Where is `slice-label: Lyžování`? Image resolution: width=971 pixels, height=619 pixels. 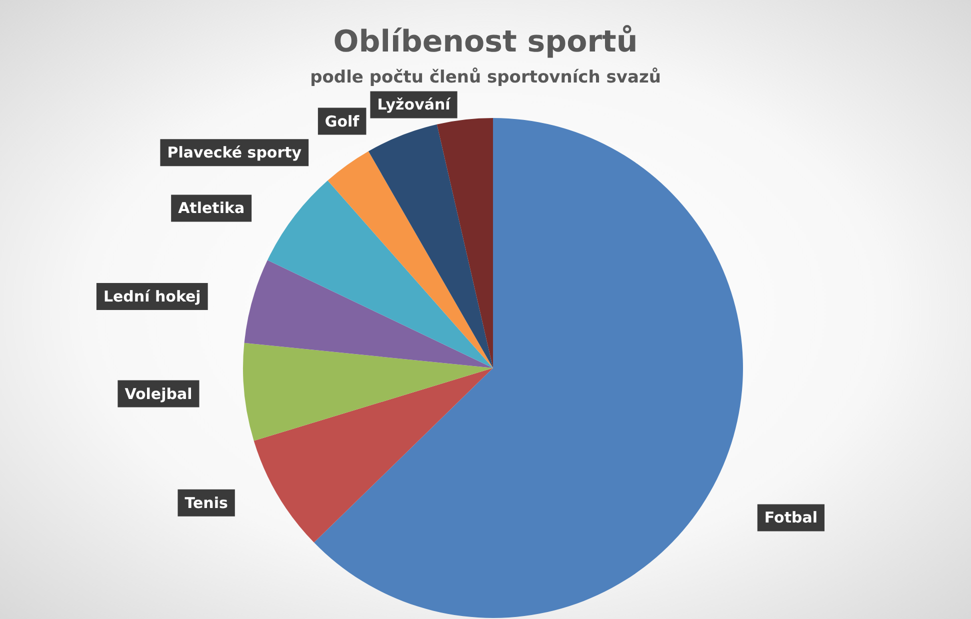
slice-label: Lyžování is located at coordinates (414, 105).